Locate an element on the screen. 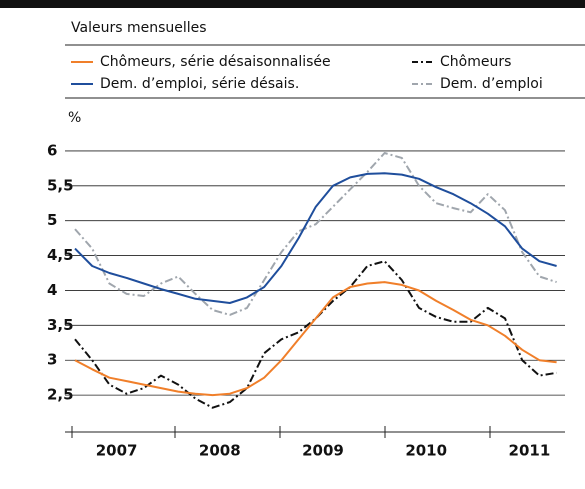 Image resolution: width=585 pixels, height=489 pixels. x-tick-label: 2007 is located at coordinates (117, 451).